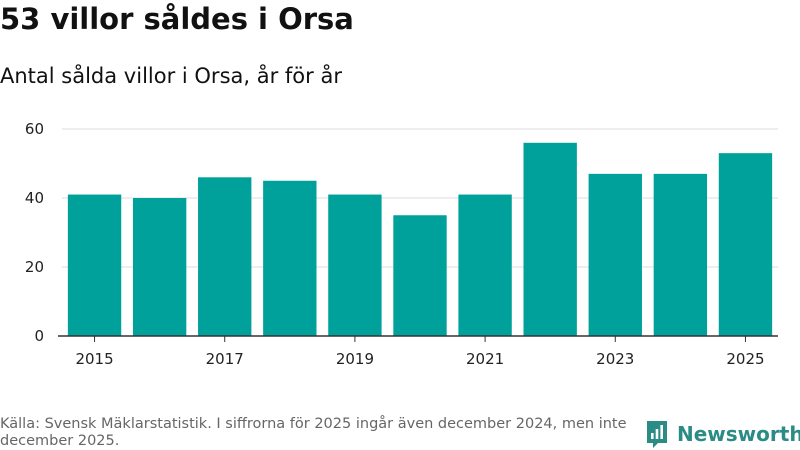  Describe the element at coordinates (171, 76) in the screenshot. I see `chart-subtitle: Antal sålda villor i Orsa, år för år` at that location.